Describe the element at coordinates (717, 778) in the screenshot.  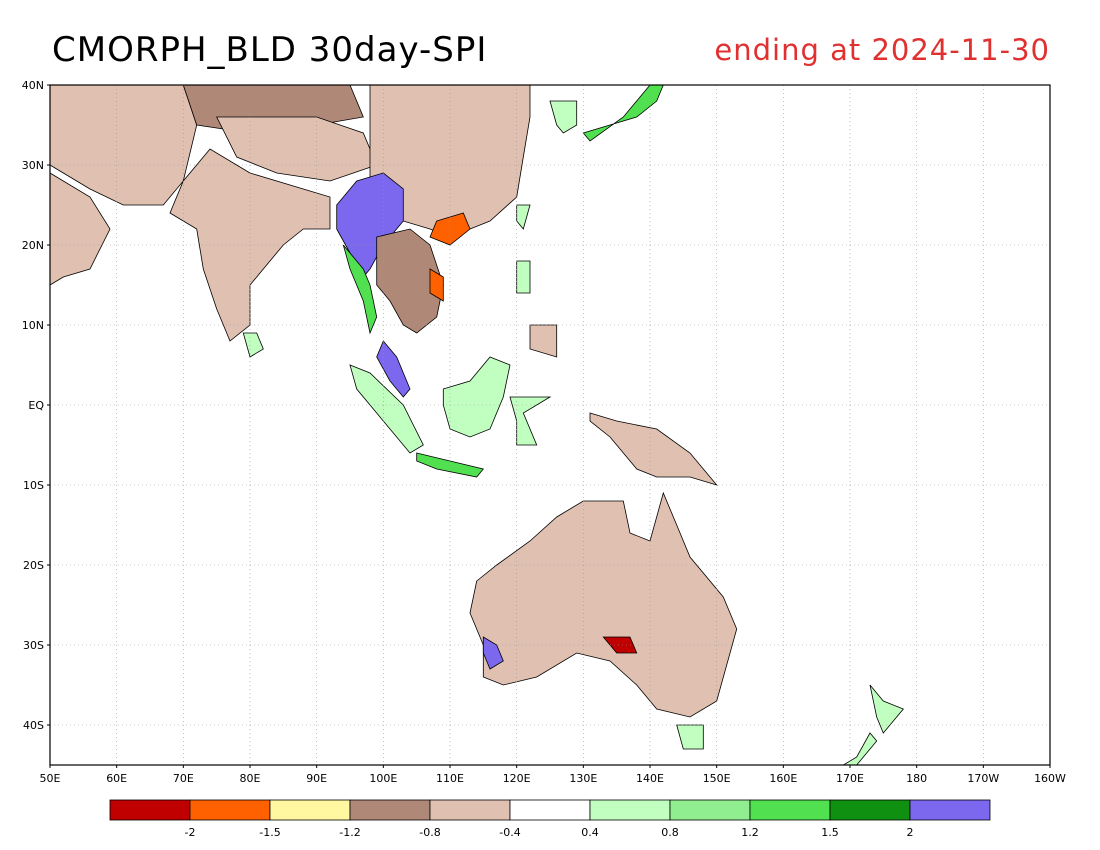
I see `lon-tick-label: 150E` at that location.